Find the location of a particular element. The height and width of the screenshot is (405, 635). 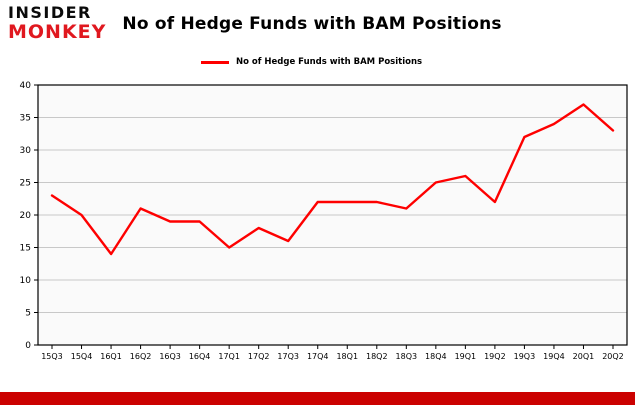

legend-line-swatch is located at coordinates (215, 62).